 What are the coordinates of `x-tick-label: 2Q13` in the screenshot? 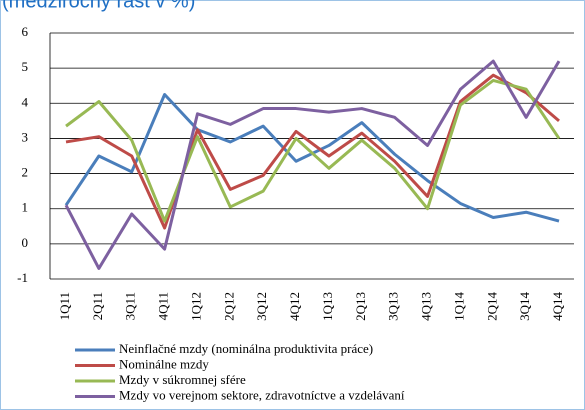 It's located at (360, 306).